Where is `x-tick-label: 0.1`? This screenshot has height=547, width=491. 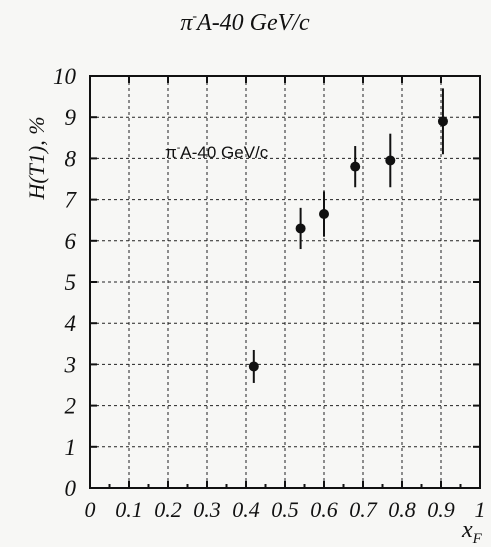 x-tick-label: 0.1 is located at coordinates (129, 509).